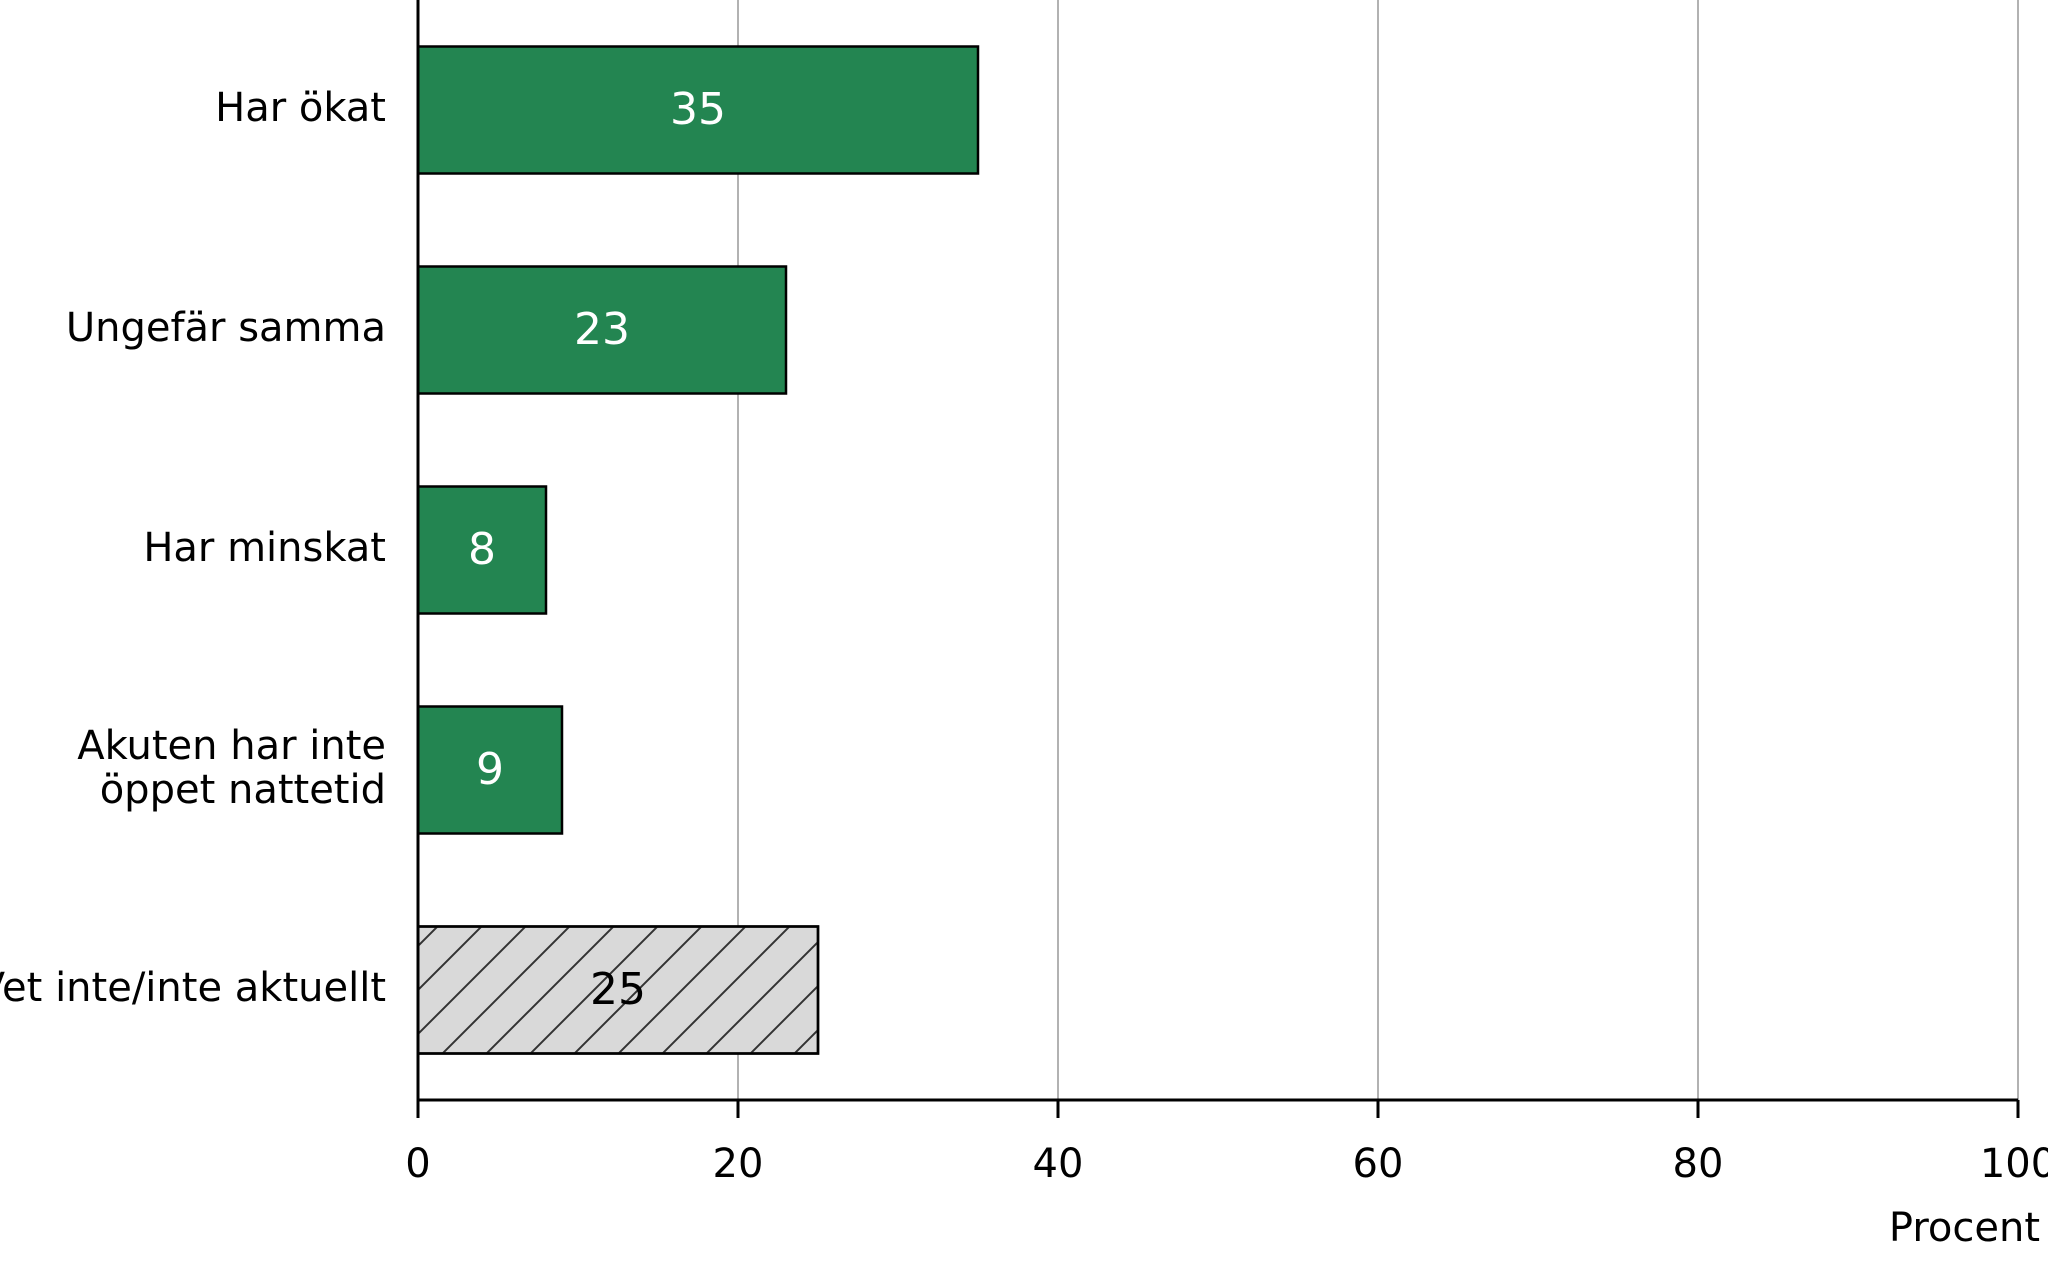  I want to click on x-axis-label: Procent, so click(1964, 1228).